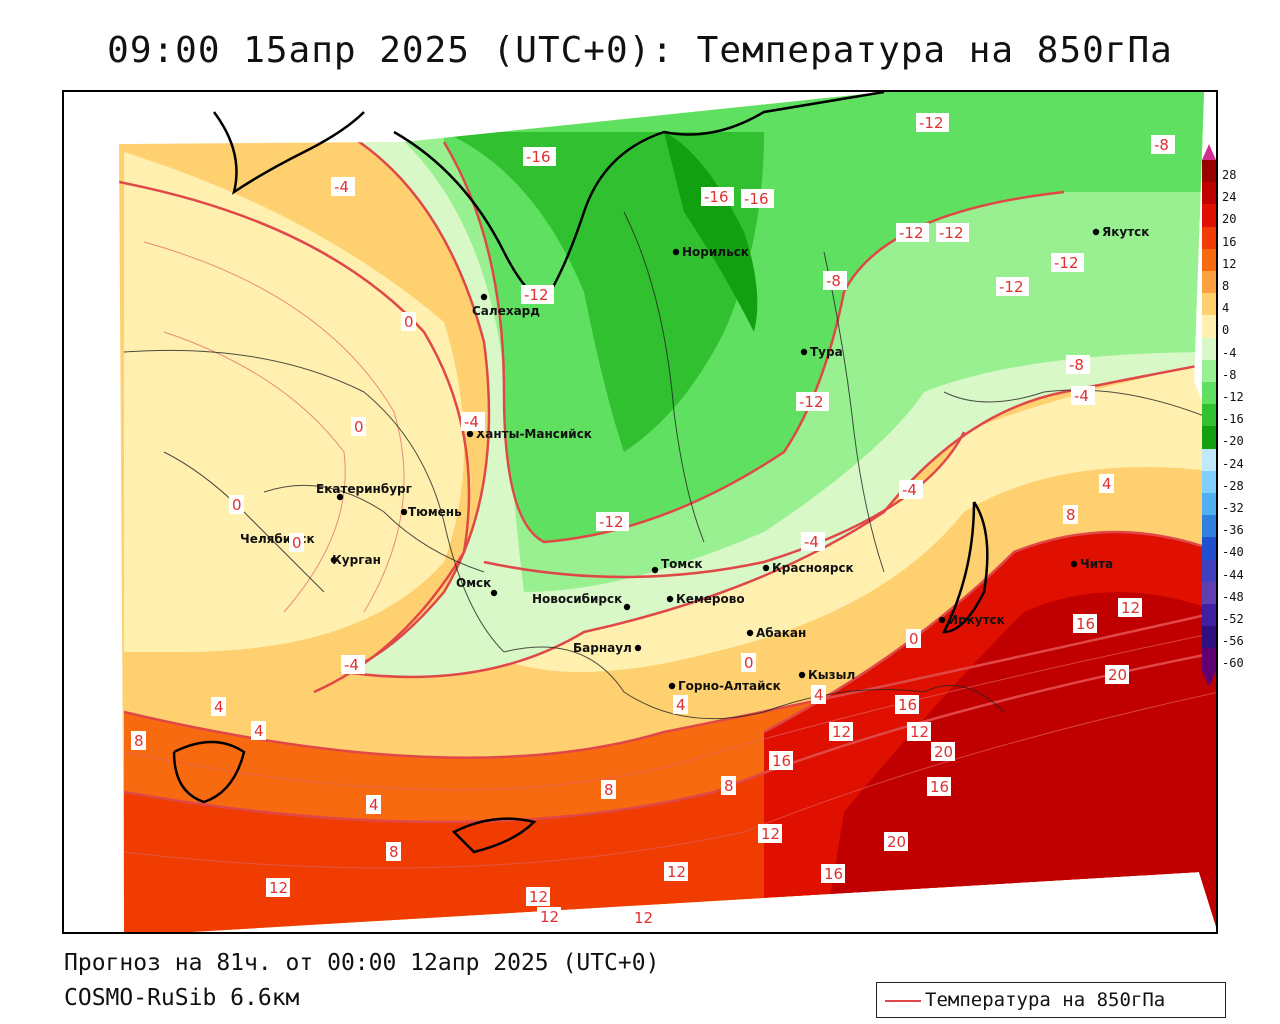  What do you see at coordinates (1229, 241) in the screenshot?
I see `colorbar-tick-label: 16` at bounding box center [1229, 241].